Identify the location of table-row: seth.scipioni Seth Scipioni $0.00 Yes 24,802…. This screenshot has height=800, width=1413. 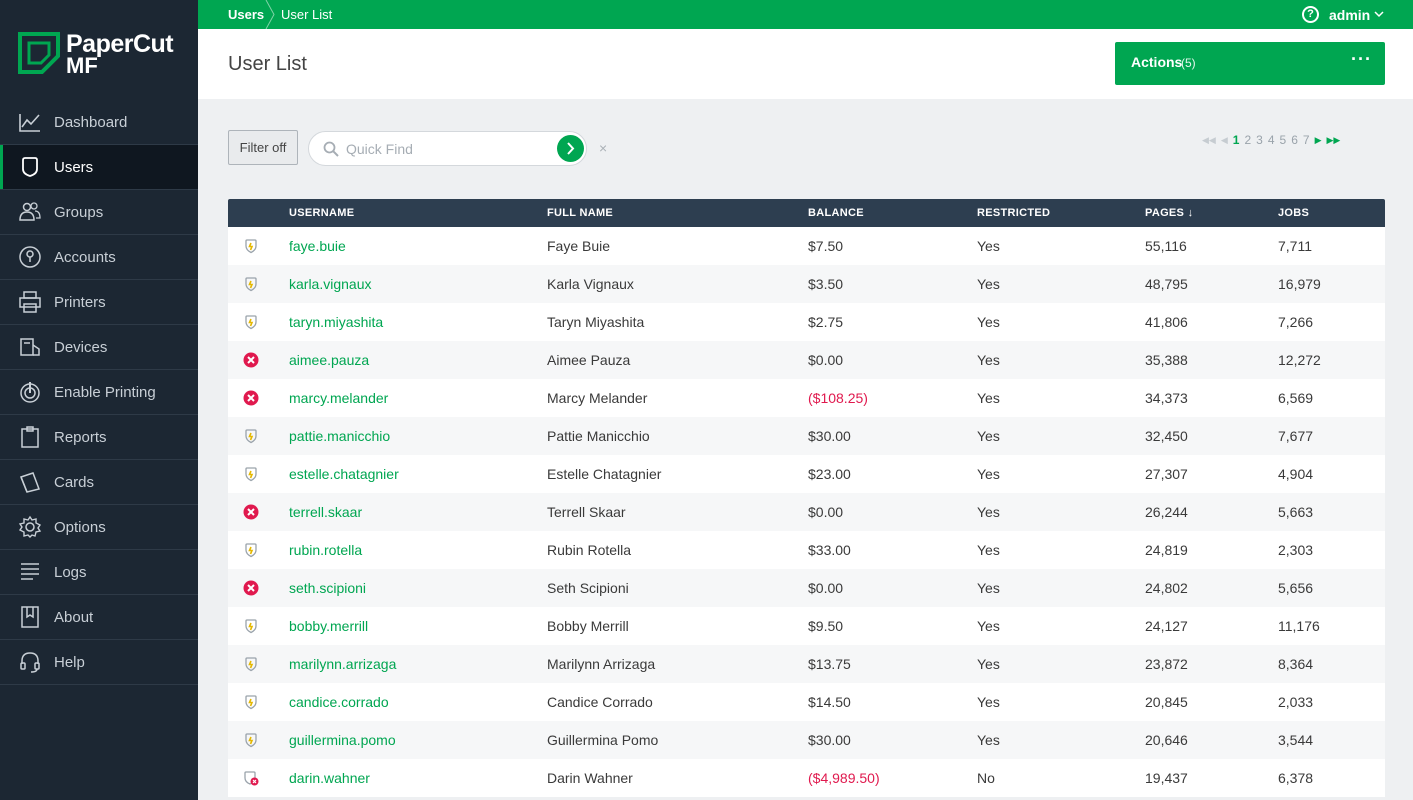
(806, 588).